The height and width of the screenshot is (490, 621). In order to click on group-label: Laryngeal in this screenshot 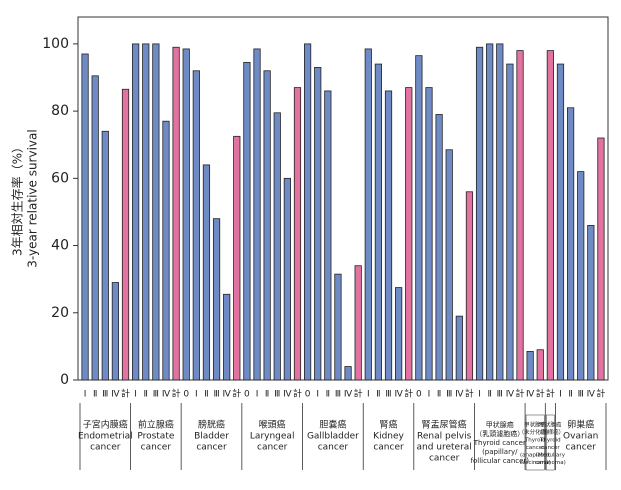, I will do `click(272, 437)`.